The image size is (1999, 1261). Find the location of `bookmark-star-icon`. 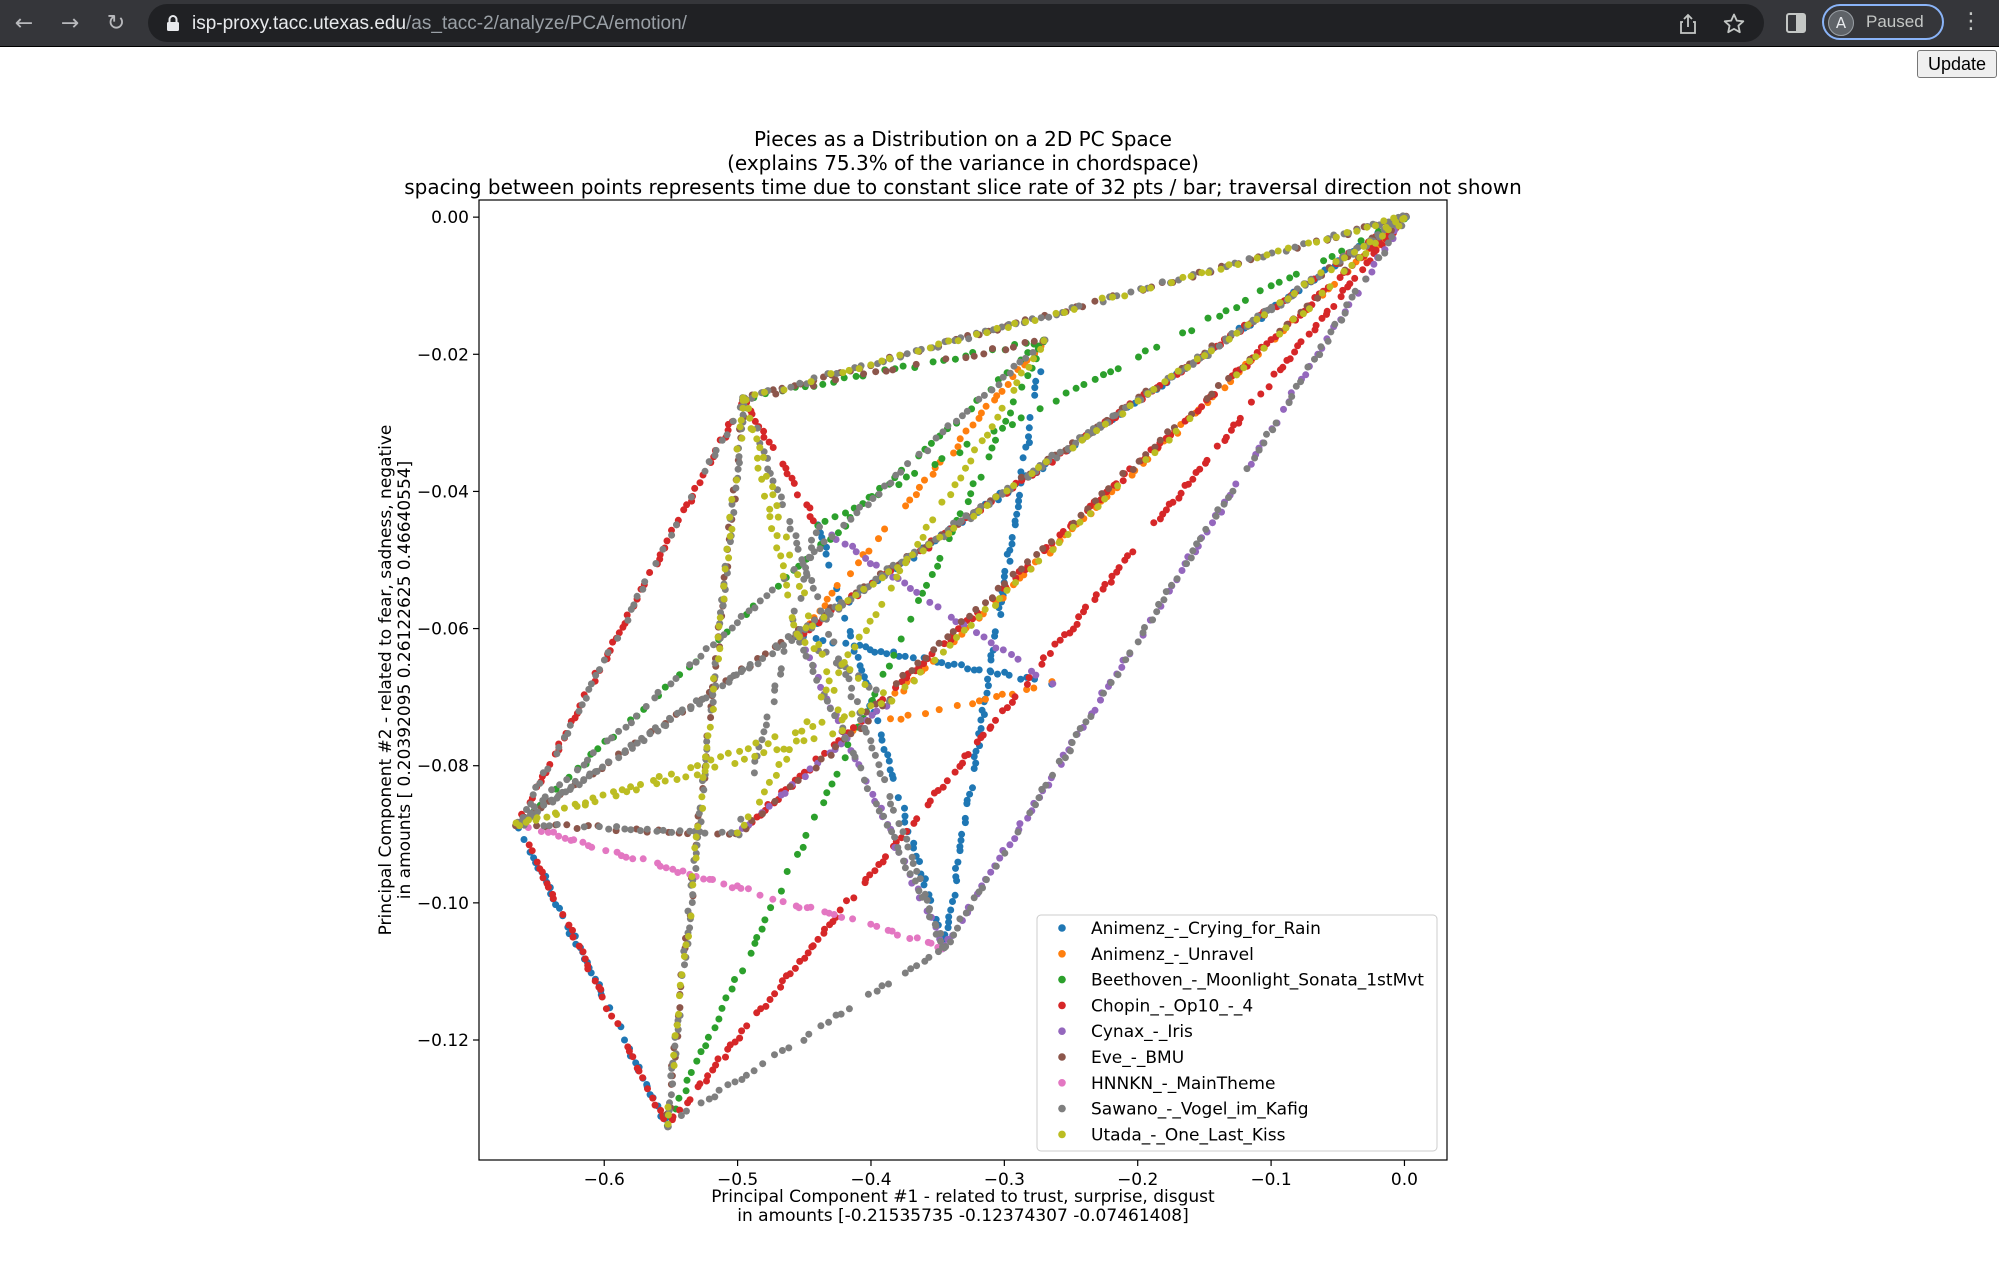

bookmark-star-icon is located at coordinates (1734, 24).